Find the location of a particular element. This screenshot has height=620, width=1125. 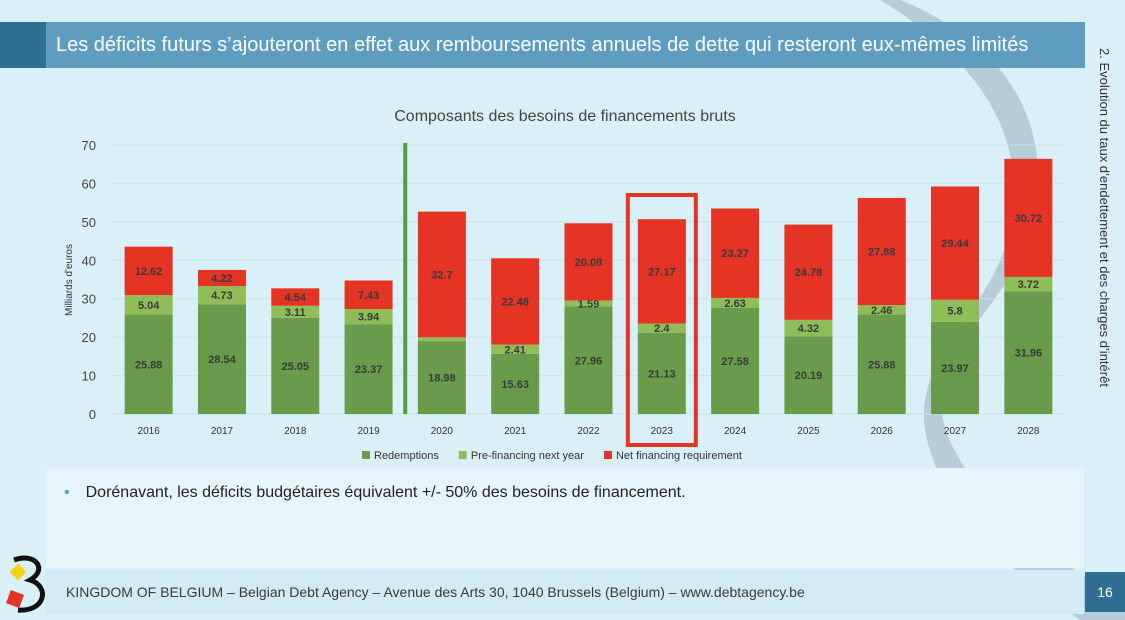

data-label: 5.04 is located at coordinates (149, 306).